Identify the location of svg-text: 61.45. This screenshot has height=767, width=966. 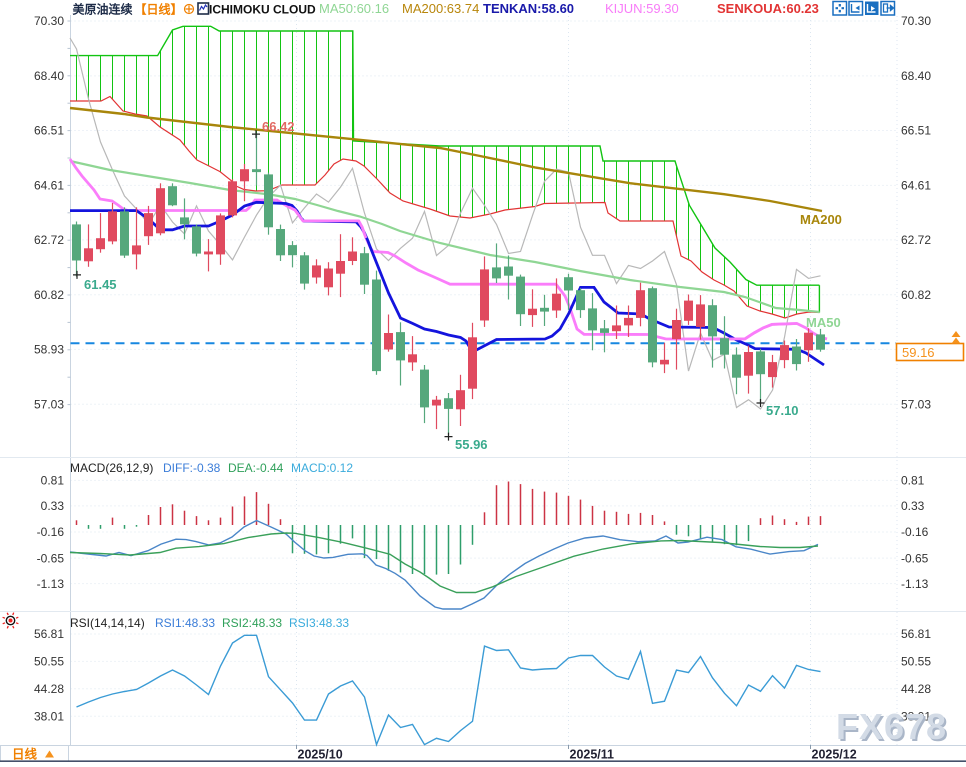
(100, 284).